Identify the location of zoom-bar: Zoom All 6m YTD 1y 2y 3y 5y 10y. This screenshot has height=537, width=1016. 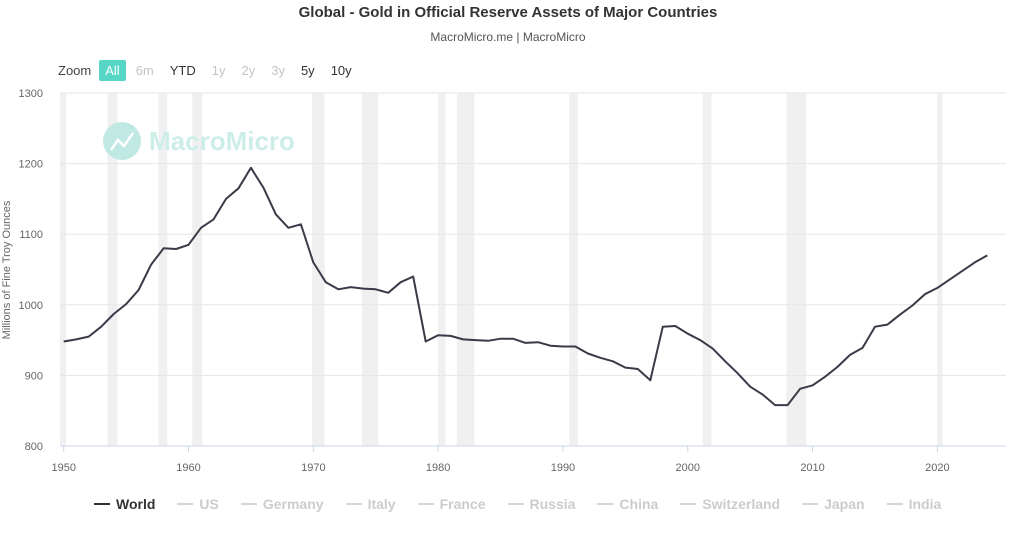
(208, 70).